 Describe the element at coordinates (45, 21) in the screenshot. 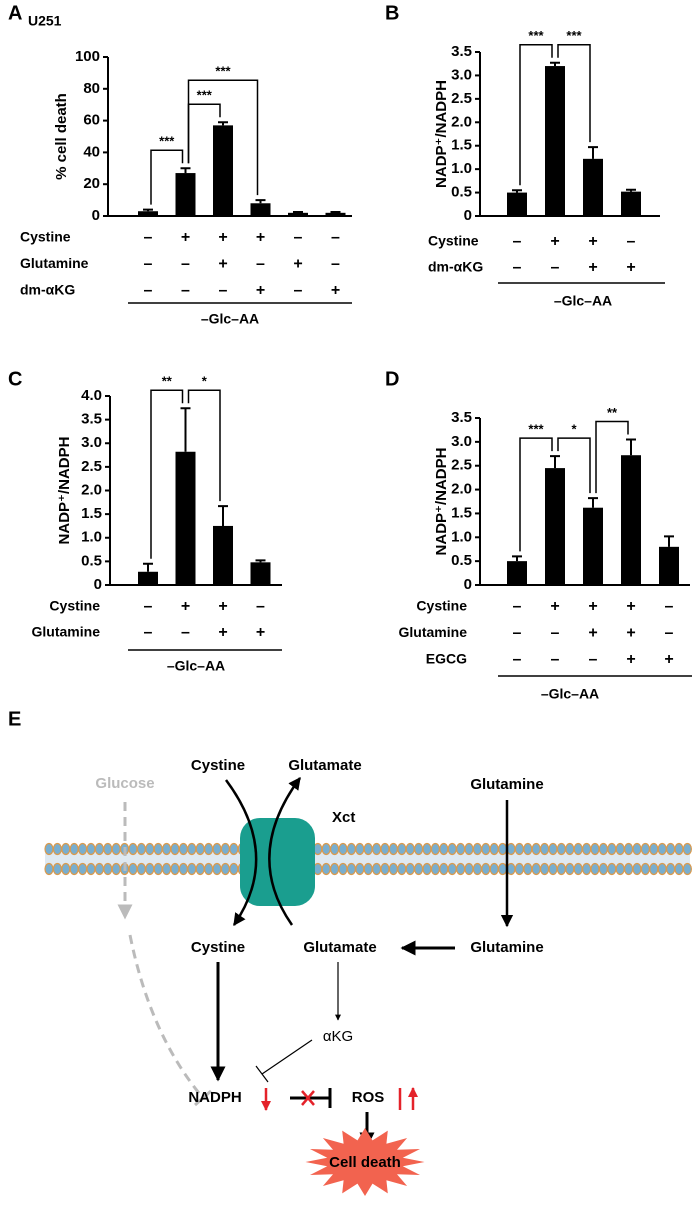

I see `subtitle: U251` at that location.